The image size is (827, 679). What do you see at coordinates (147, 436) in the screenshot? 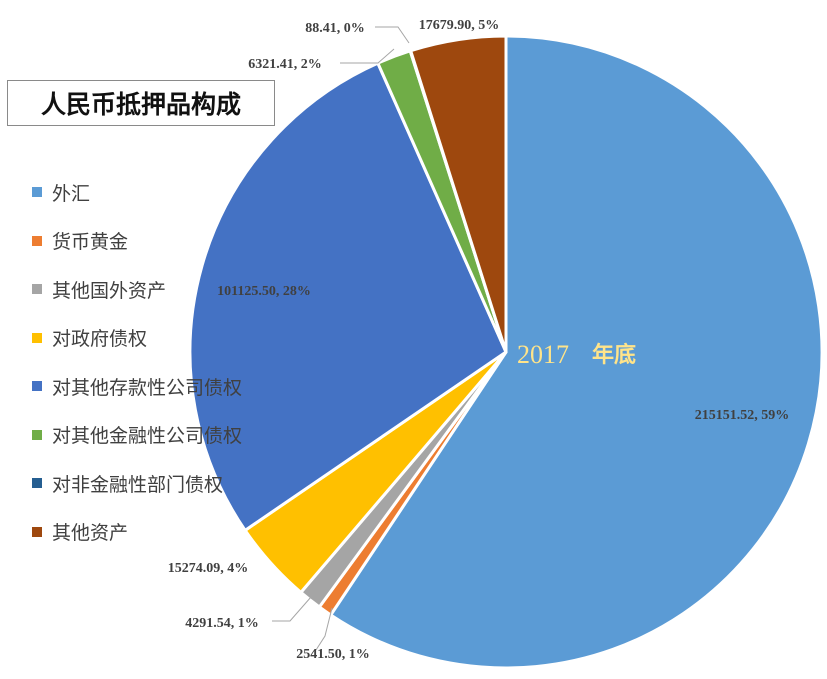
I see `legend-label: 对其他金融性公司债权` at bounding box center [147, 436].